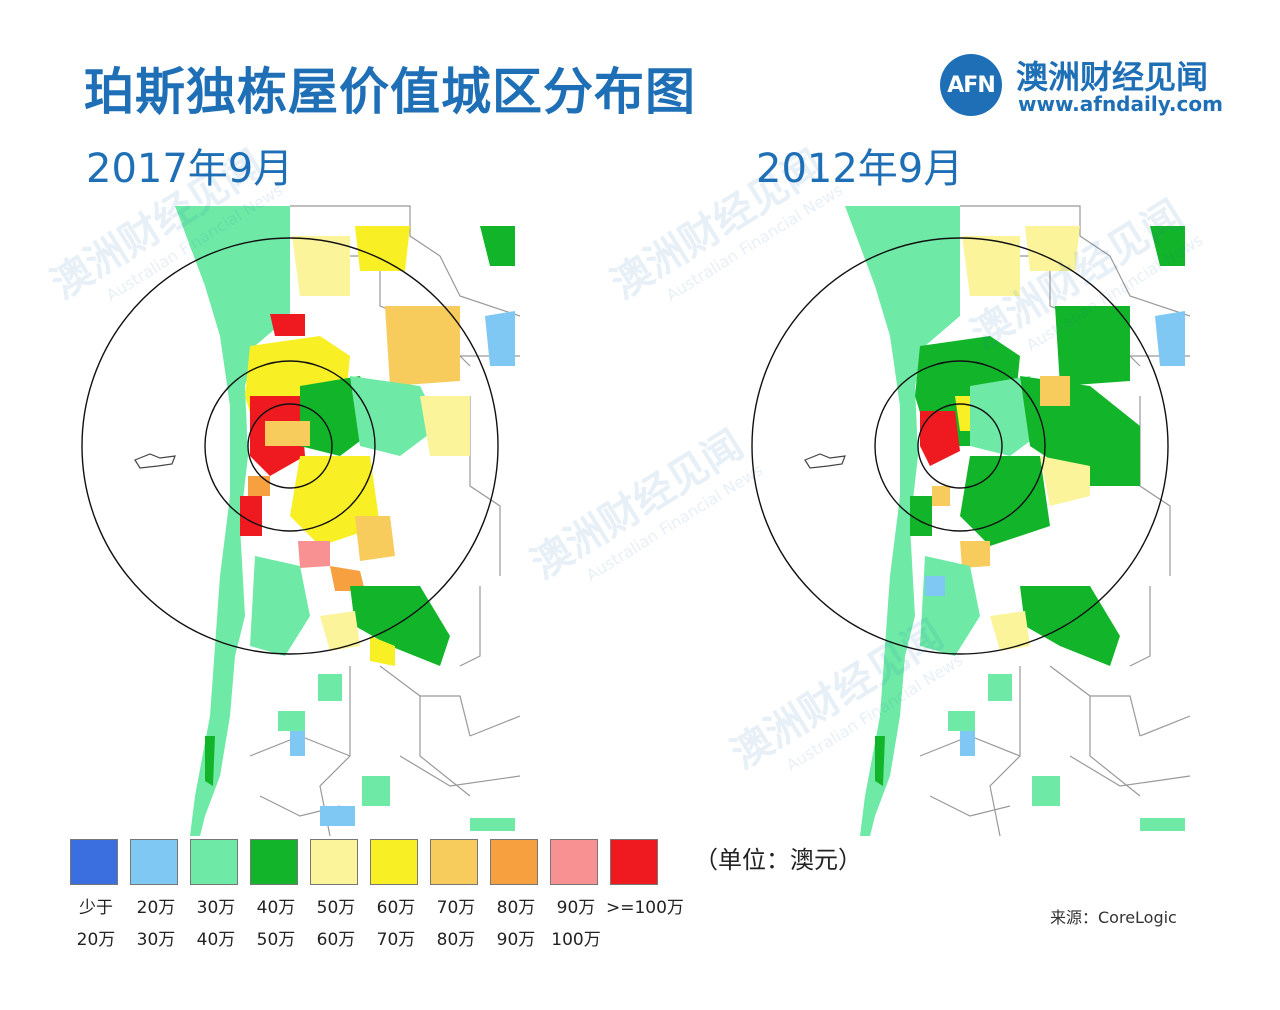  I want to click on legend-range: >=100万, so click(645, 908).